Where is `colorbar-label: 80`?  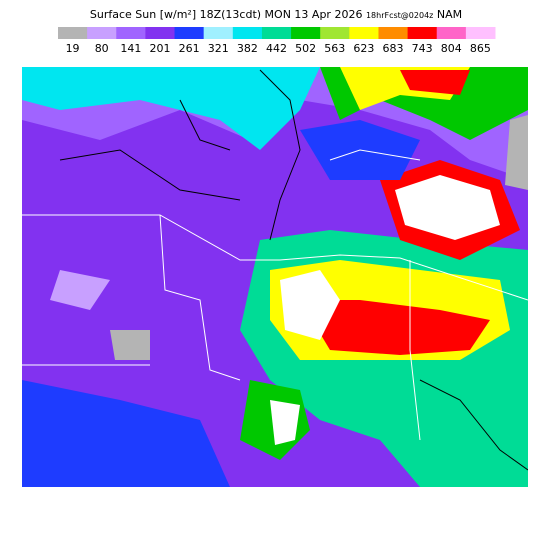 colorbar-label: 80 is located at coordinates (102, 48).